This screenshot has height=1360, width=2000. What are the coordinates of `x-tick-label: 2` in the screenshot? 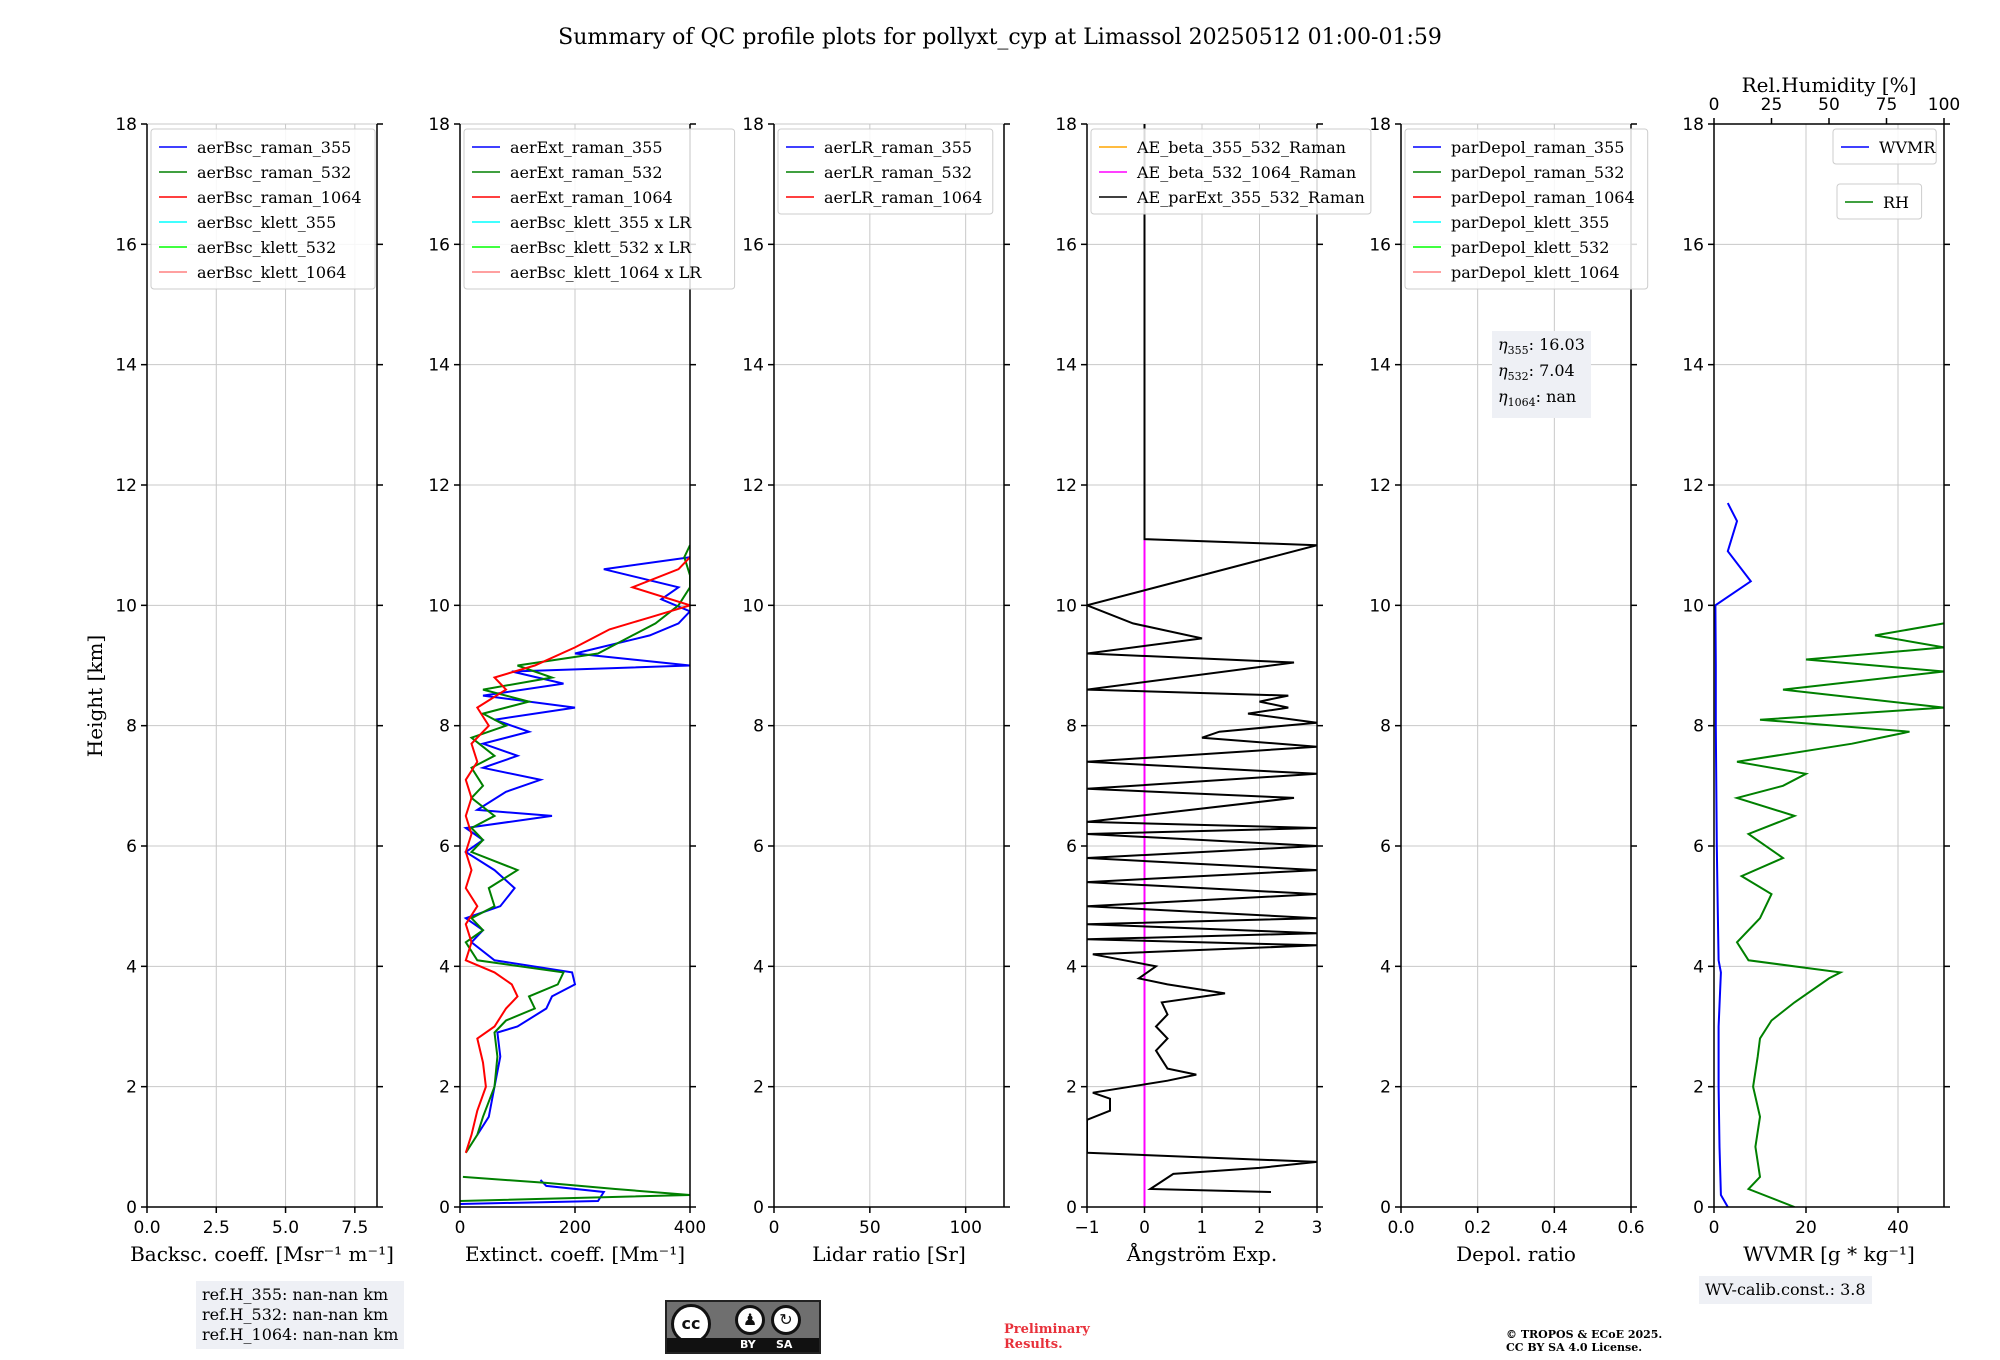 It's located at (1259, 1228).